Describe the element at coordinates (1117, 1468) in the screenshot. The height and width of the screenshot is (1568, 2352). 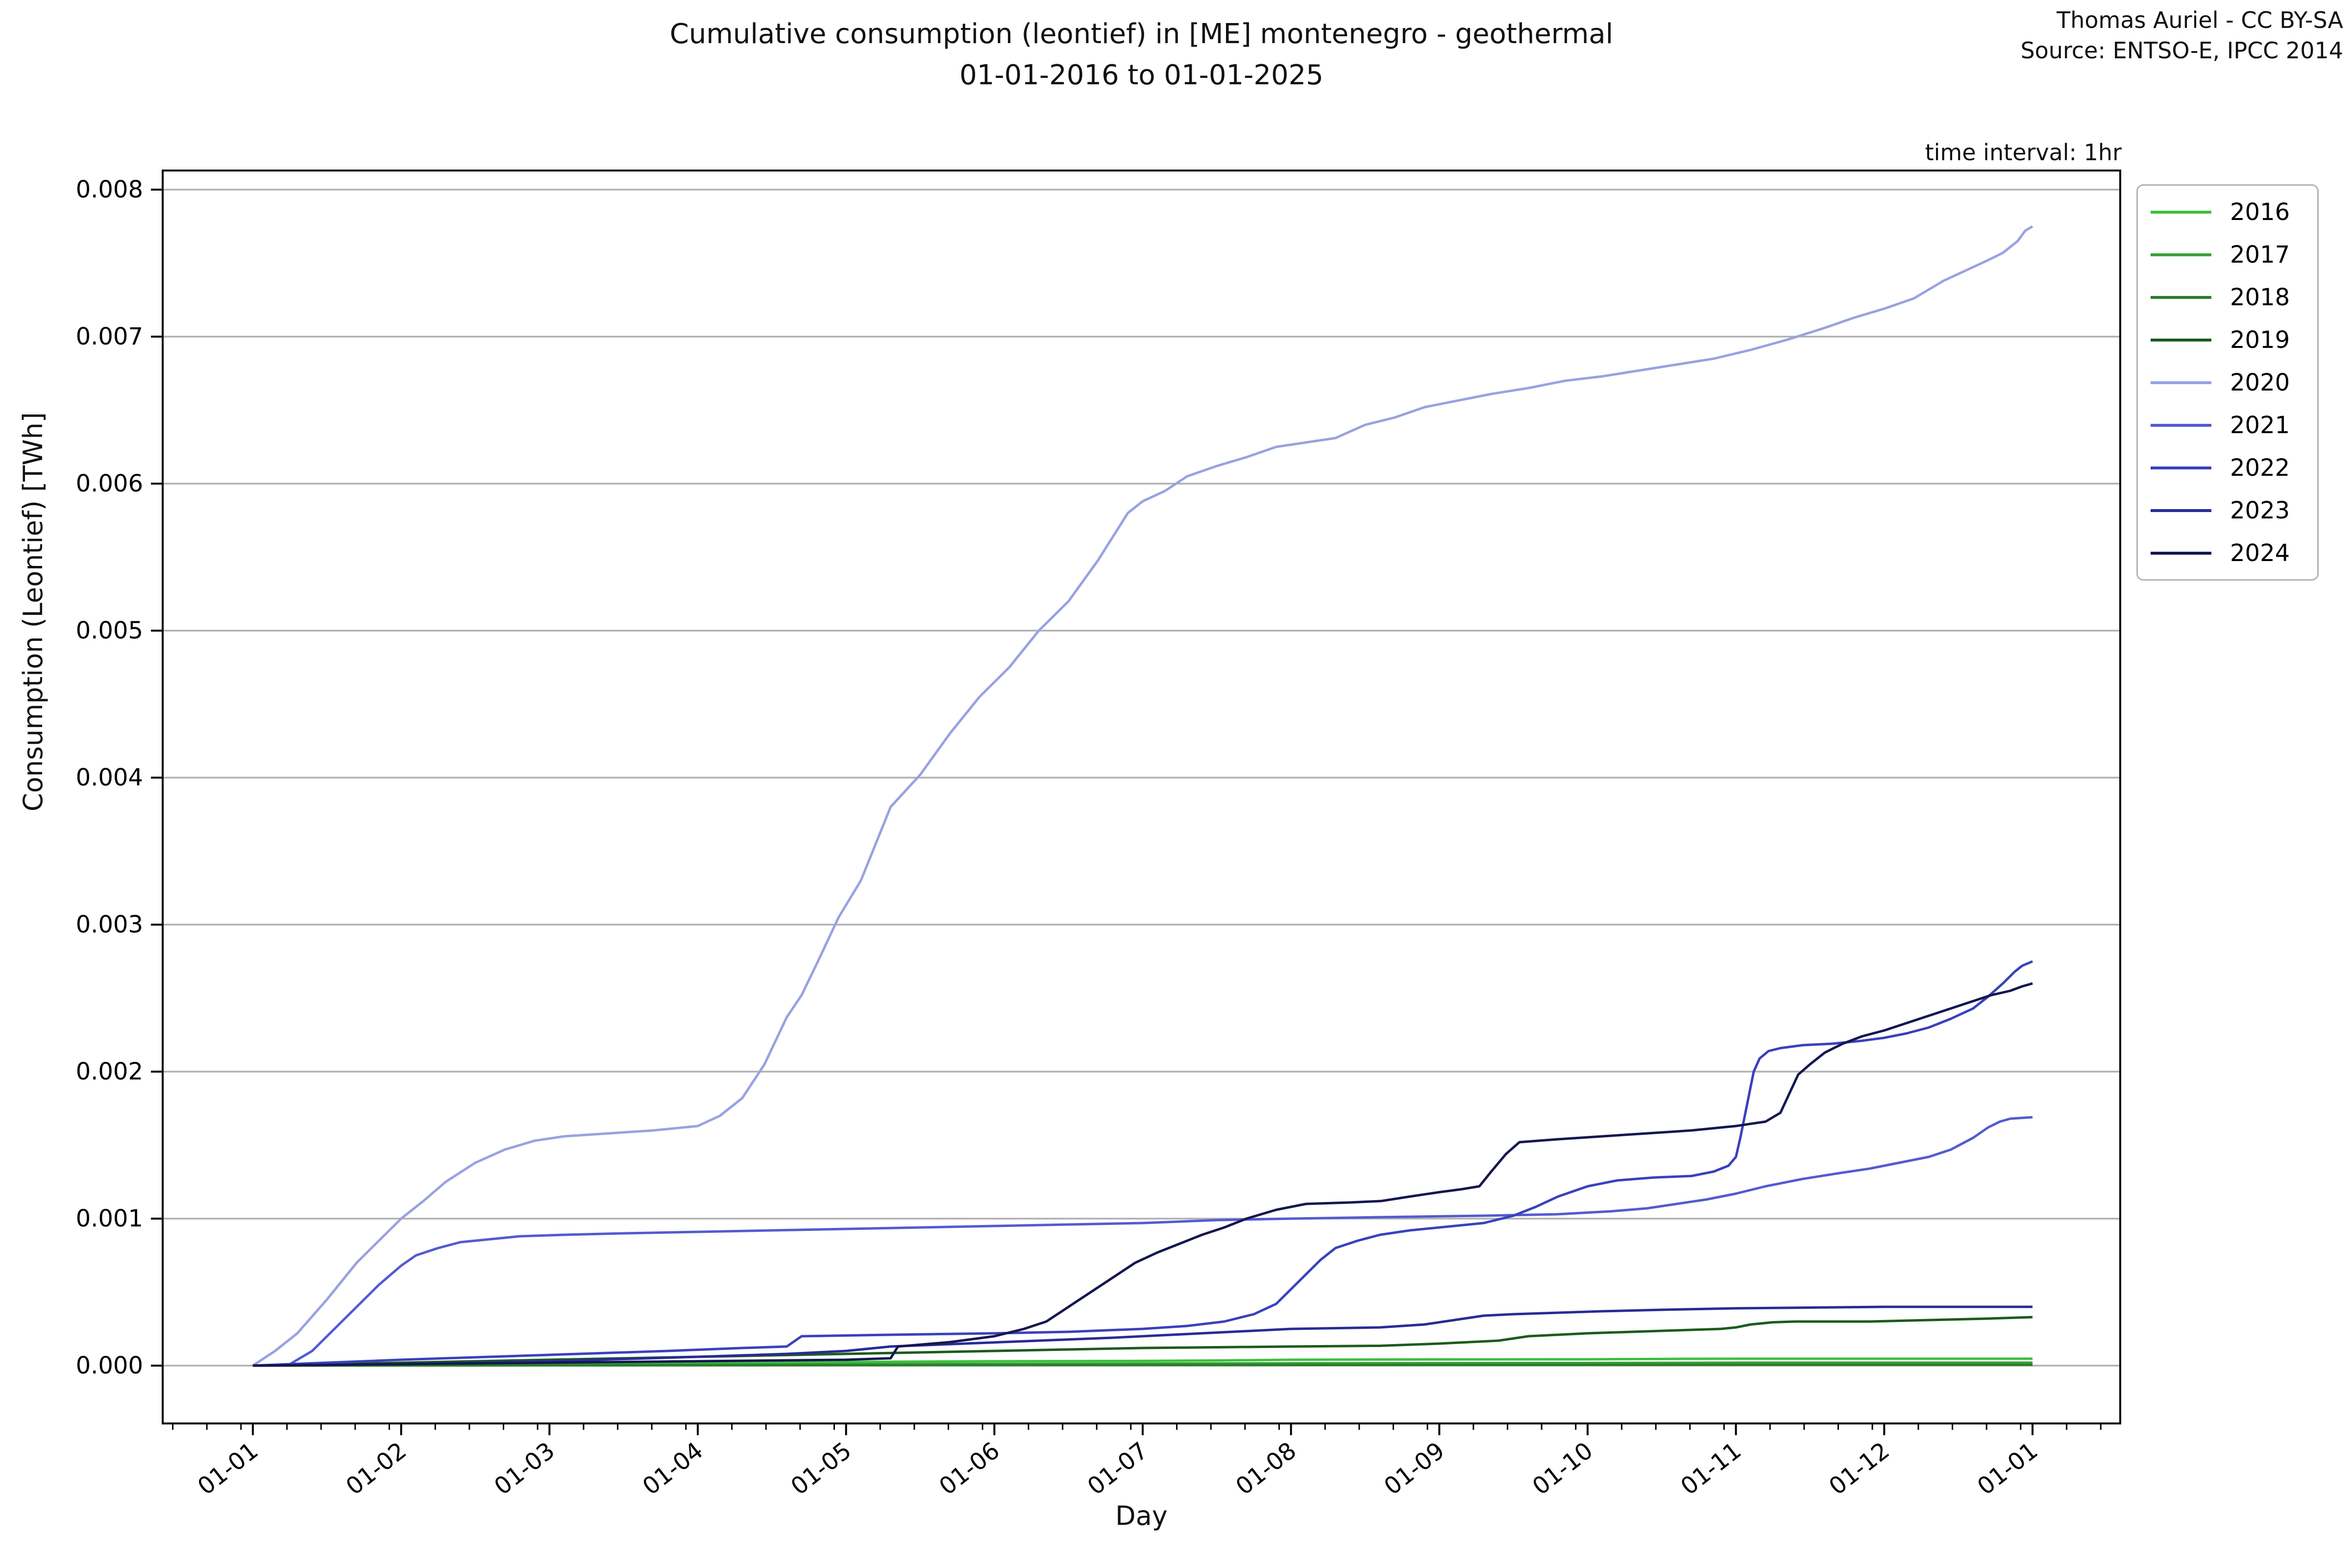
I see `x-tick-label: 01-07` at that location.